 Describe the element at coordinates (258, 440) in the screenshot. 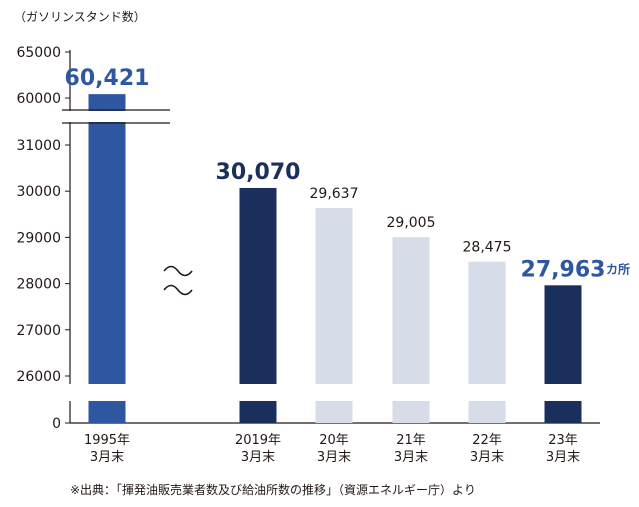

I see `x-tick-label: 2019年` at that location.